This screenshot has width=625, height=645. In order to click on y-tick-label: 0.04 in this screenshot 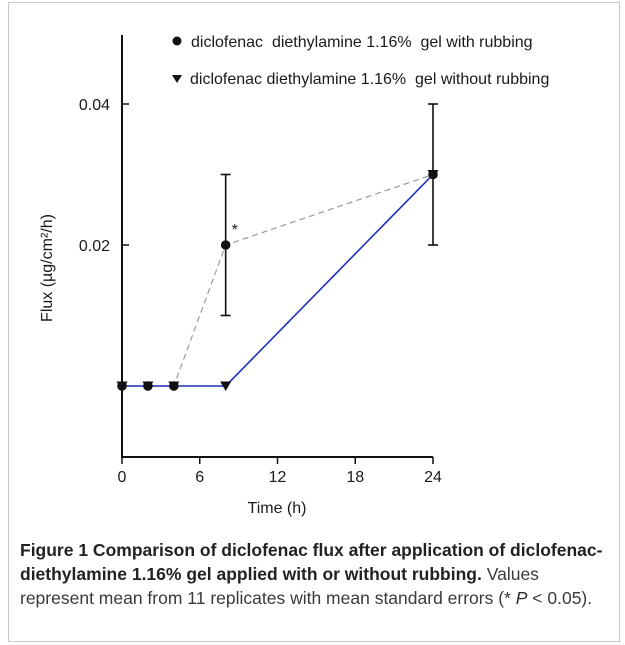, I will do `click(94, 105)`.